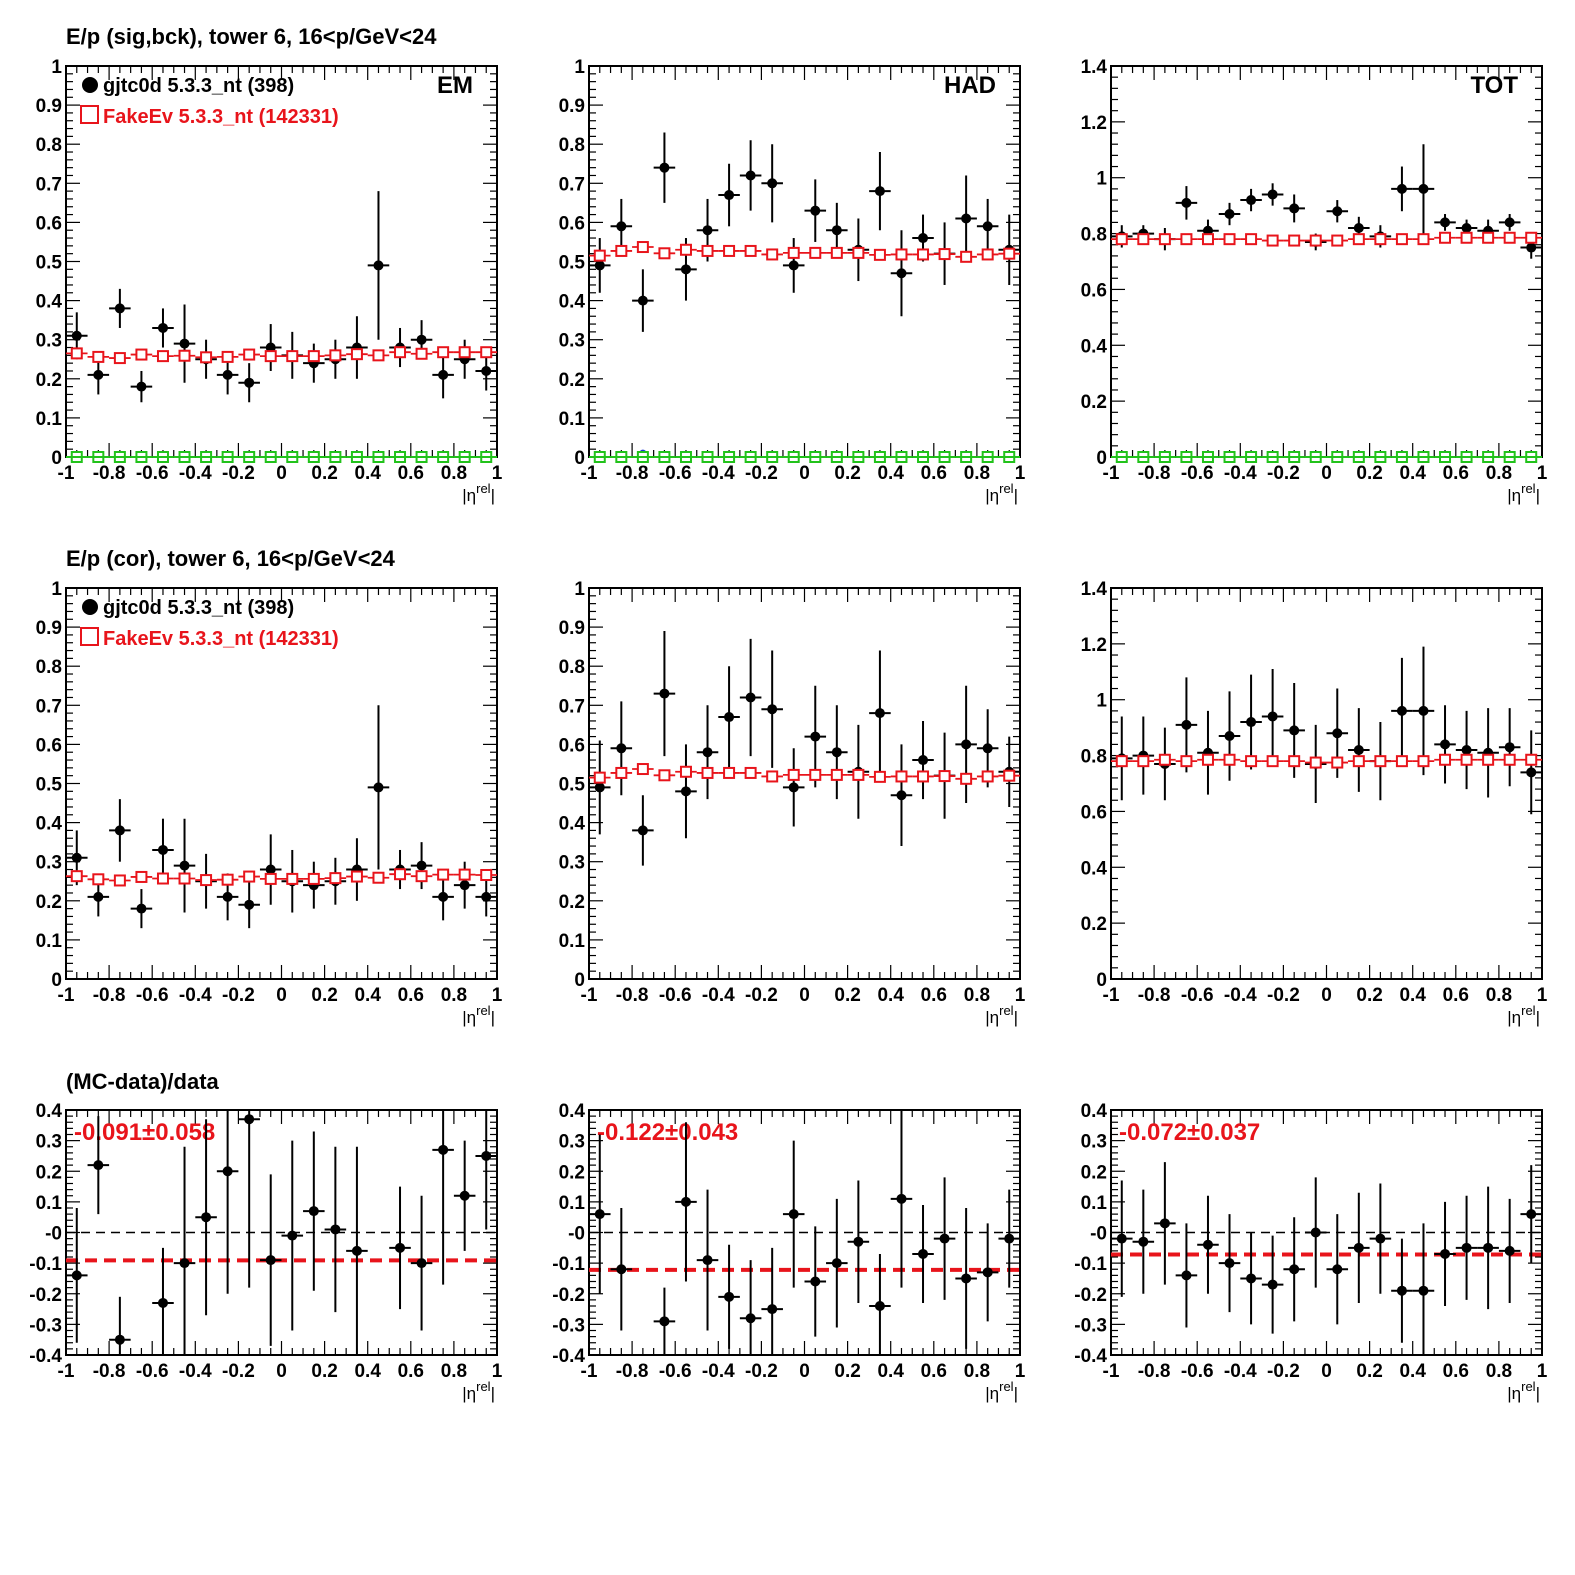 This screenshot has height=1575, width=1575. I want to click on y-tick-label: 0.4, so click(572, 1111).